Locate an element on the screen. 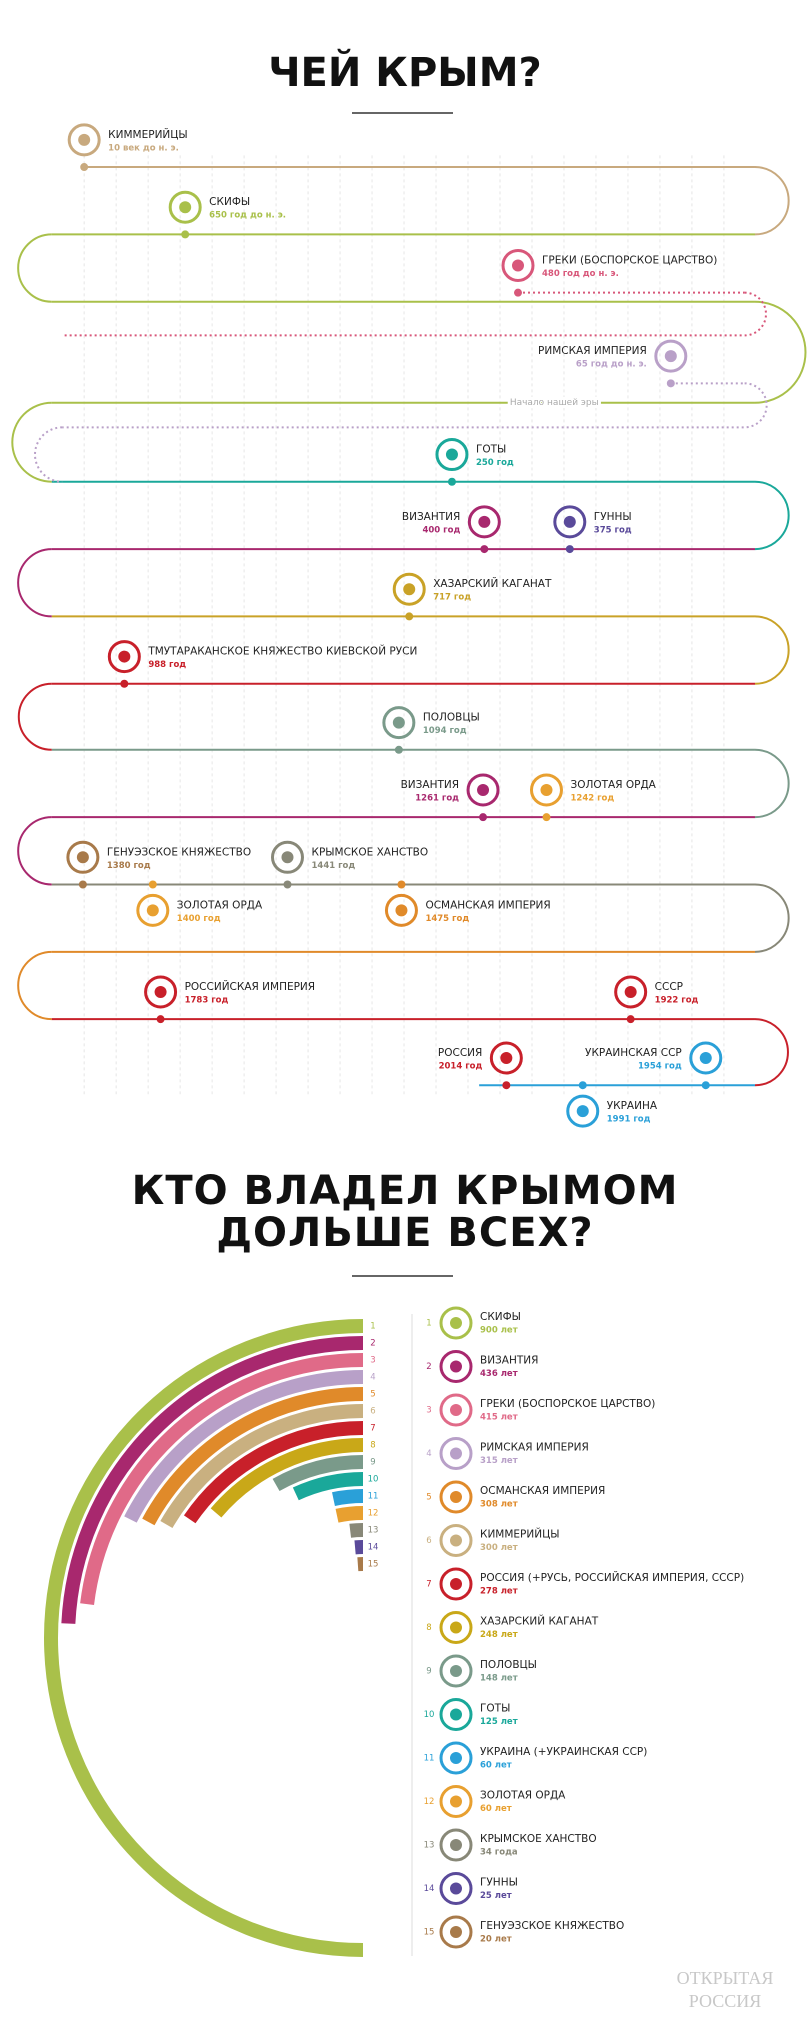  legend-value: 34 года is located at coordinates (499, 1853).